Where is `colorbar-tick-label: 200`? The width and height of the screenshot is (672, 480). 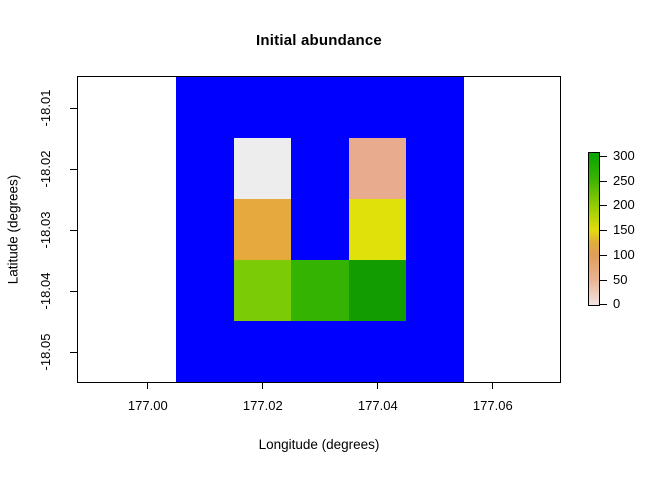
colorbar-tick-label: 200 is located at coordinates (624, 205).